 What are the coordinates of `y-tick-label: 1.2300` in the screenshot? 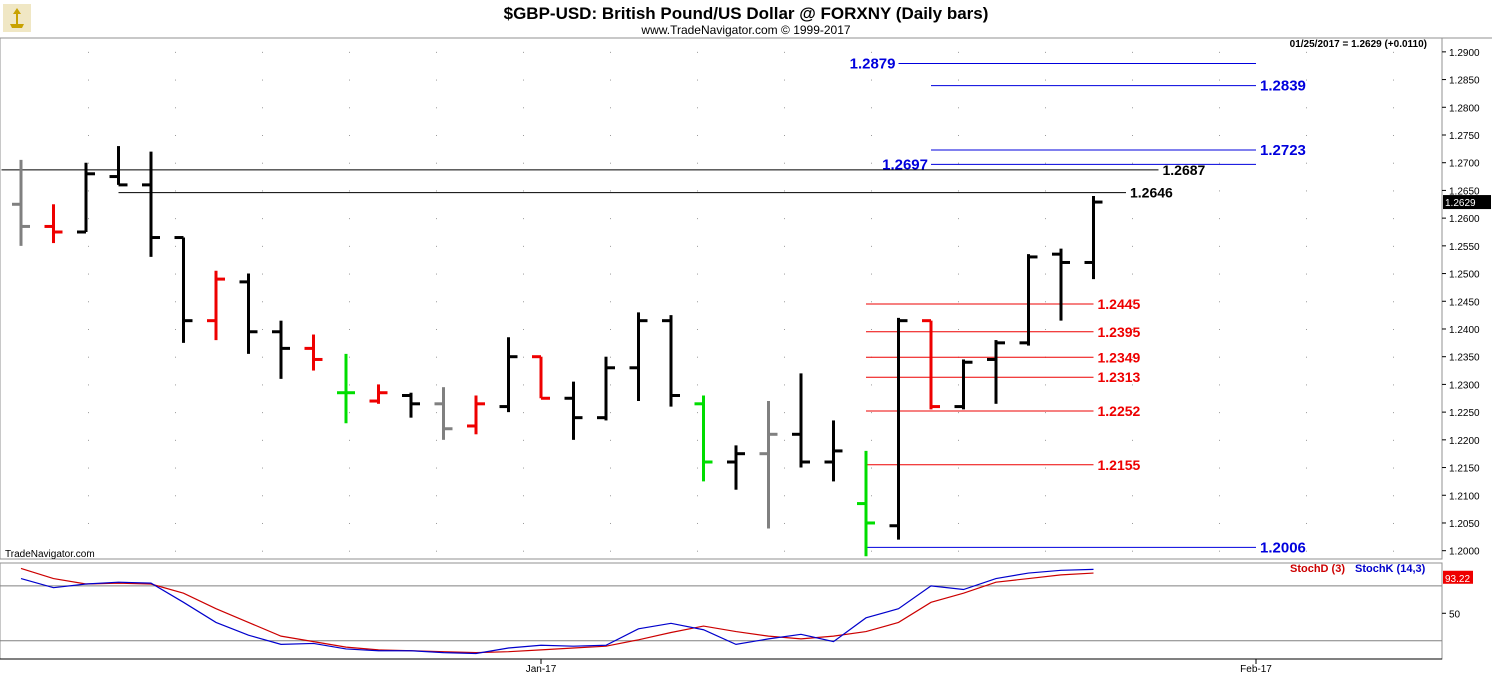 It's located at (1464, 385).